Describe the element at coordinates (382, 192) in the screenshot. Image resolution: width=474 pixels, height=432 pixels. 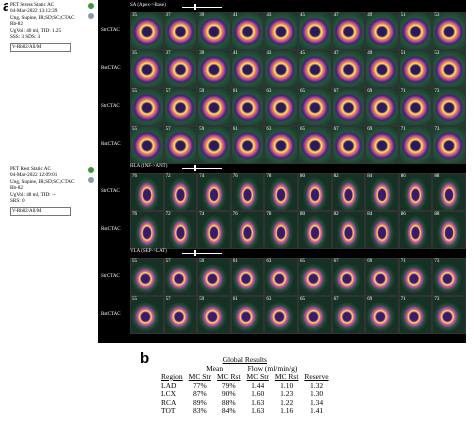
I see `slice-thumbnail: 84` at that location.